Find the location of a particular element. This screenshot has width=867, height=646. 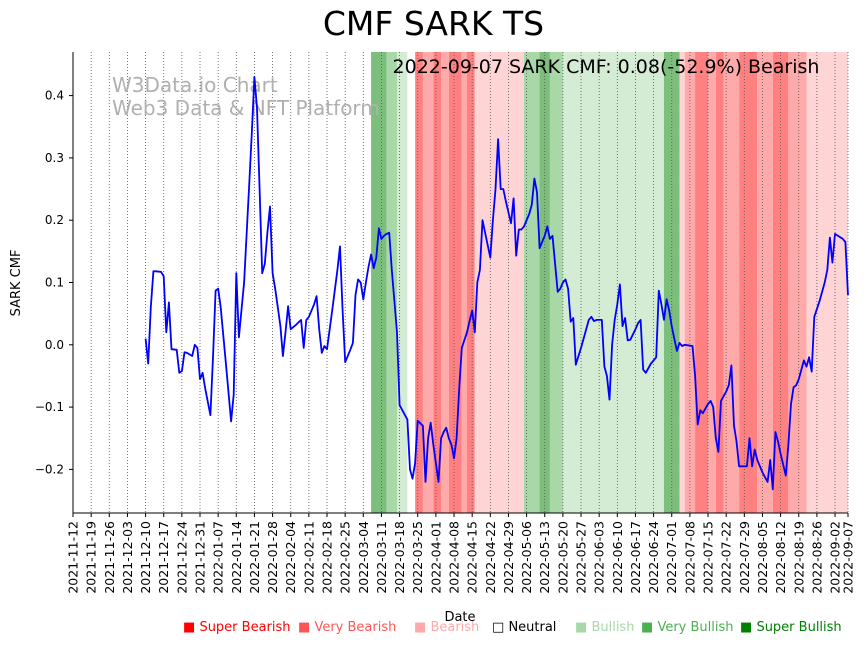

legend-neutral: □ Neutral is located at coordinates (524, 627).